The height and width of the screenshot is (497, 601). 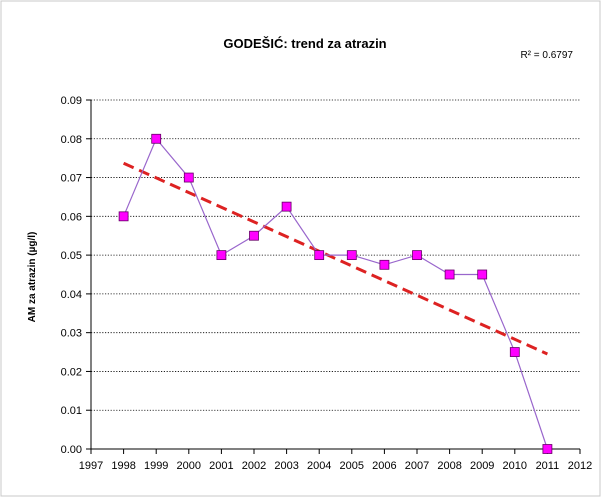 What do you see at coordinates (71, 450) in the screenshot?
I see `y-tick-label: 0.00` at bounding box center [71, 450].